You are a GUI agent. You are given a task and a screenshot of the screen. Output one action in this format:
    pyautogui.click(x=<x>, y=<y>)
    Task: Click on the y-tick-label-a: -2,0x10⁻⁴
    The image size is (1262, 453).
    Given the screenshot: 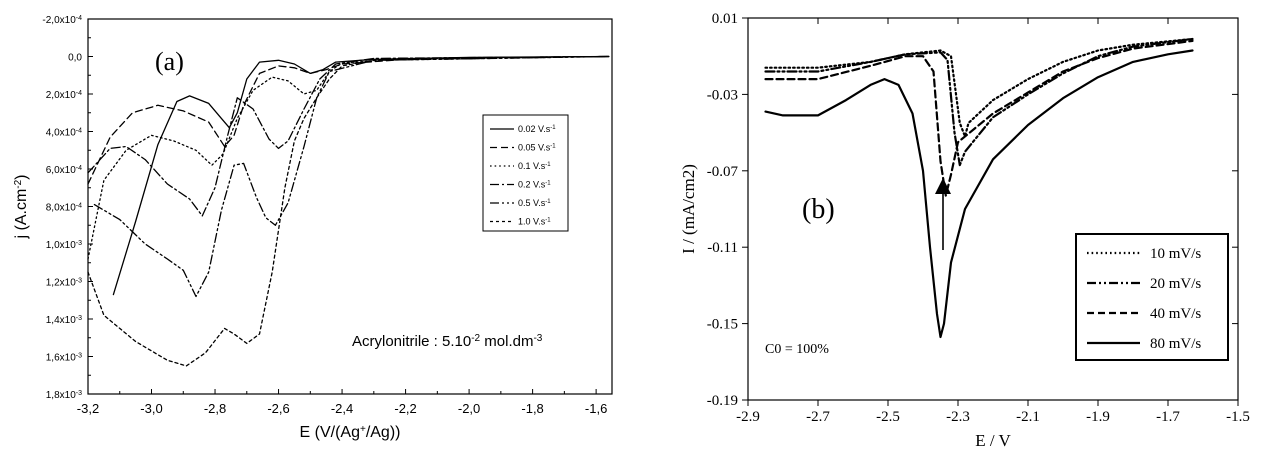 What is the action you would take?
    pyautogui.click(x=62, y=21)
    